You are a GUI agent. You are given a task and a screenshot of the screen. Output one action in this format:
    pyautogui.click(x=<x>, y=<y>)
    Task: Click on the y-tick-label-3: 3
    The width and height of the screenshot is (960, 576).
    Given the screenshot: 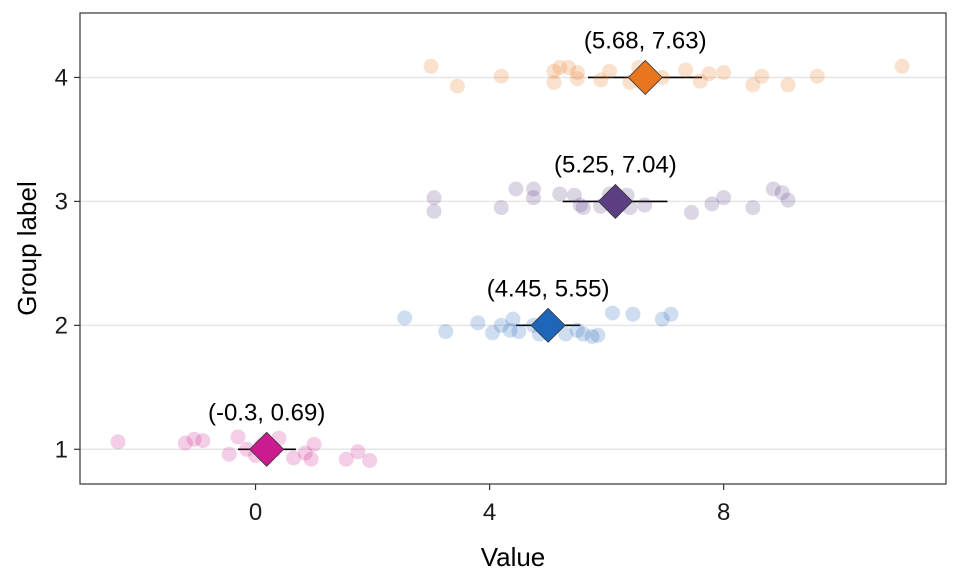 What is the action you would take?
    pyautogui.click(x=61, y=201)
    